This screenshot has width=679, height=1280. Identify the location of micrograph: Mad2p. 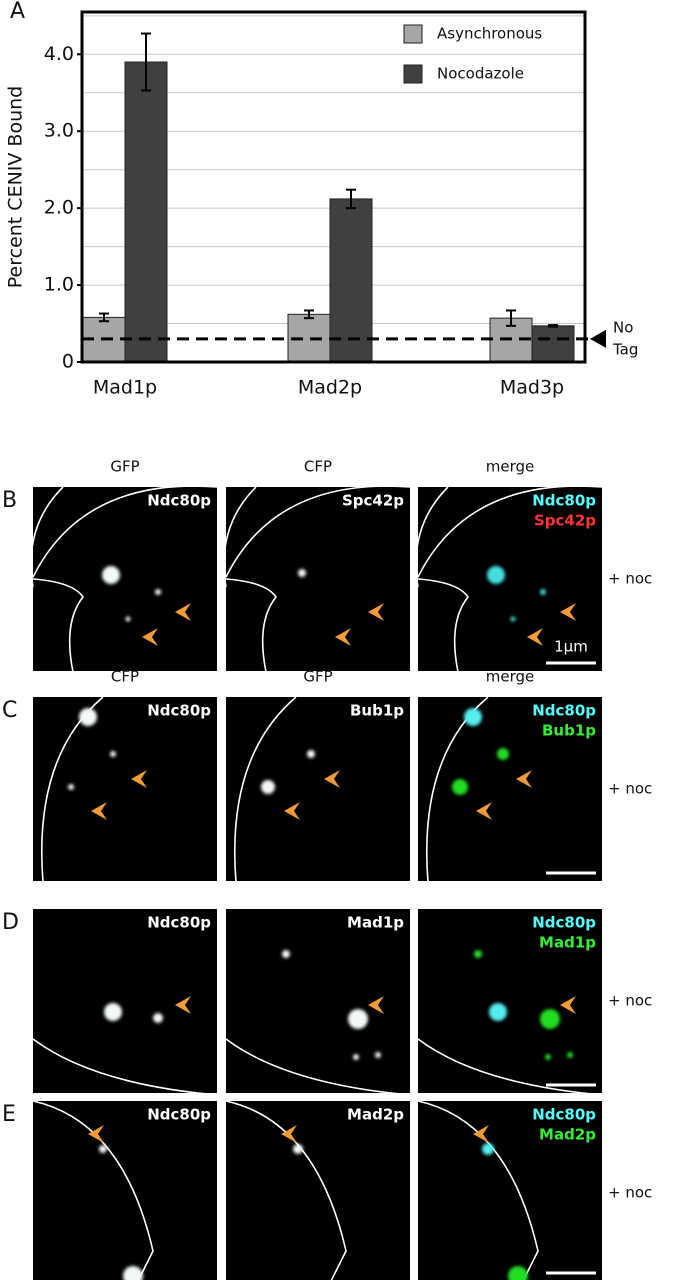
(317, 1190).